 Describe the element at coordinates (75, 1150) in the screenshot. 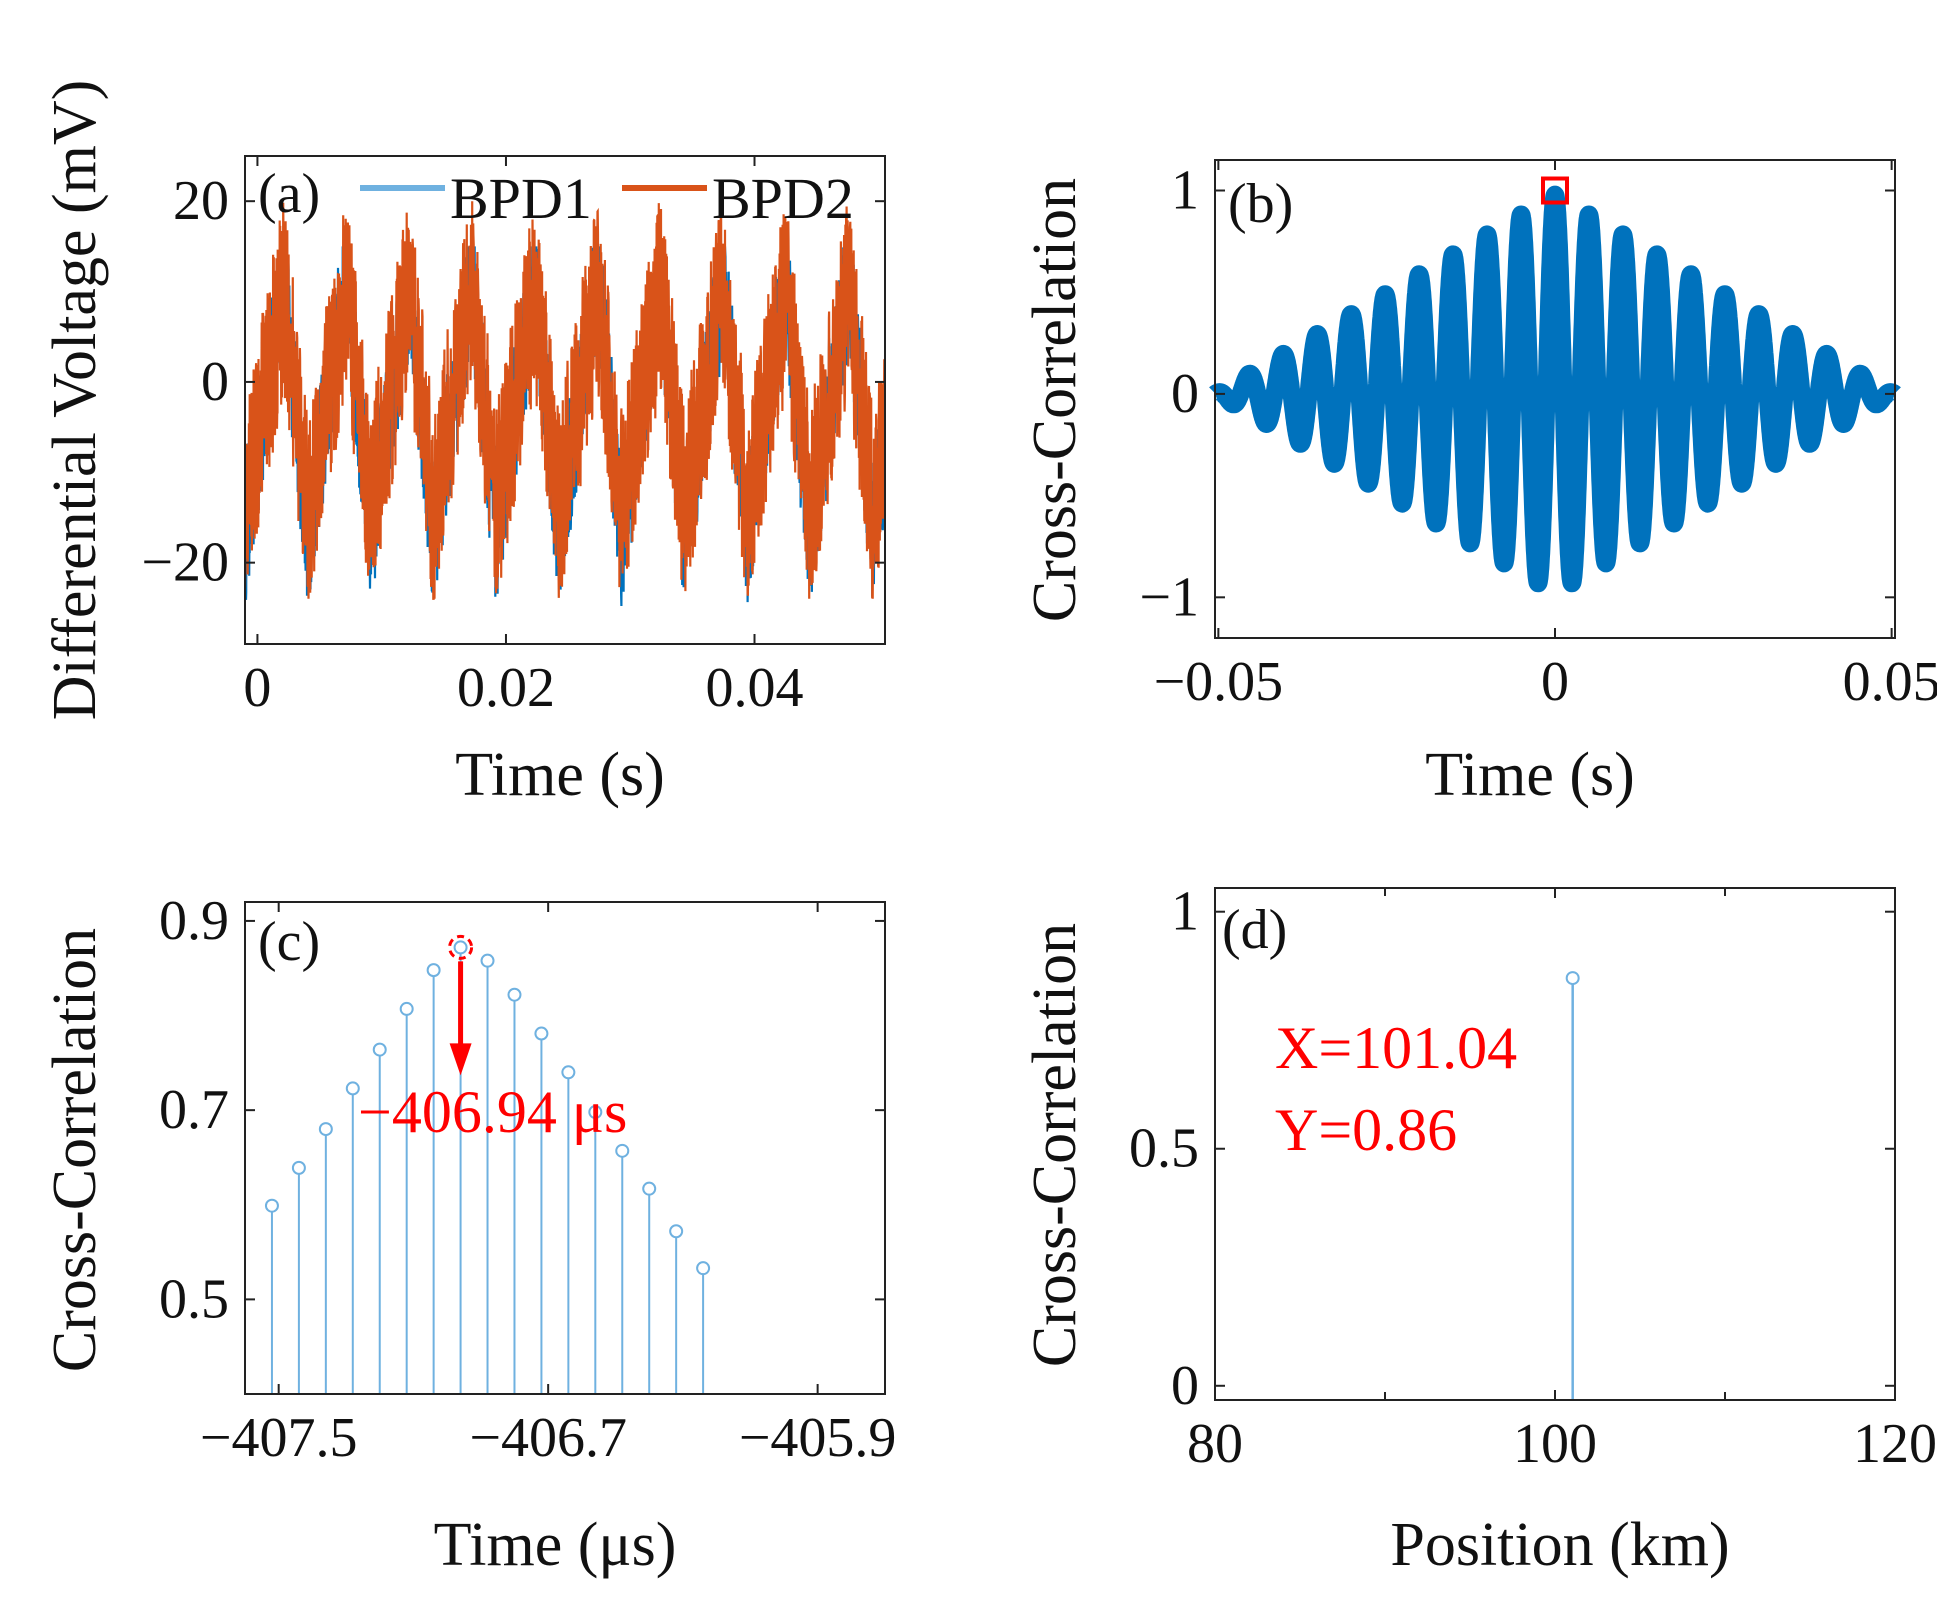

I see `c-y-axis-label: Cross-Correlation` at that location.